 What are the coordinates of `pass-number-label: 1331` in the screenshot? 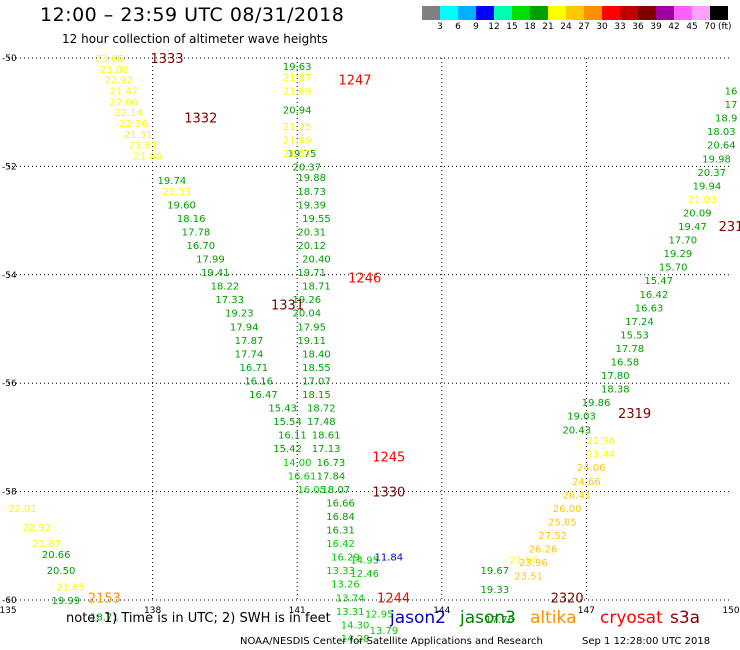 It's located at (287, 306).